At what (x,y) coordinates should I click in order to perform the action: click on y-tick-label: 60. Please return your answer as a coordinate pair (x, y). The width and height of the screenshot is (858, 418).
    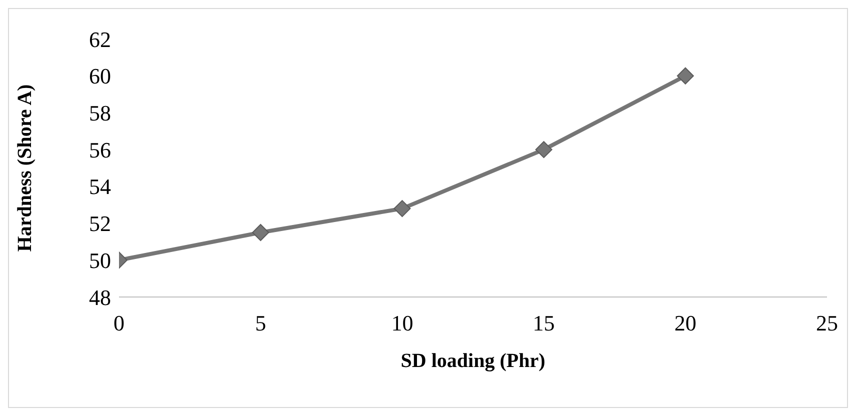
    Looking at the image, I should click on (100, 76).